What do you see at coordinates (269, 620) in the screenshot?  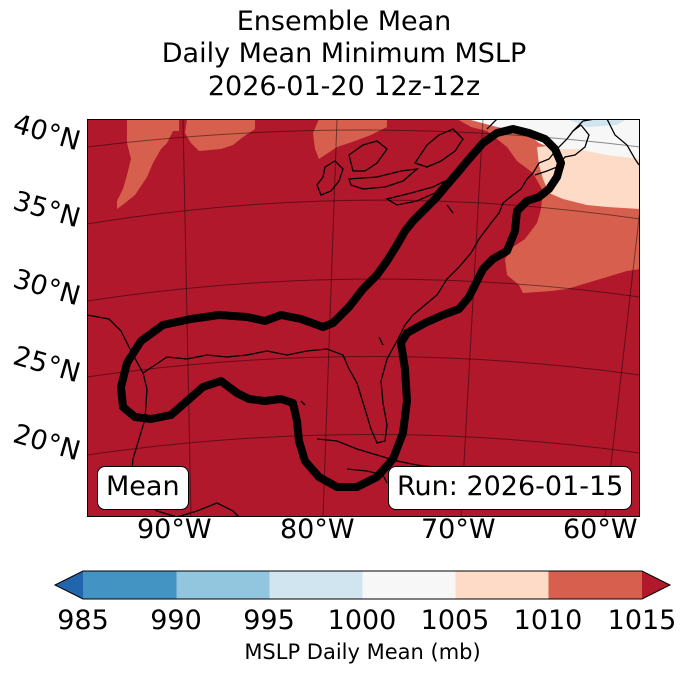 I see `colorbar-tick-995: 995` at bounding box center [269, 620].